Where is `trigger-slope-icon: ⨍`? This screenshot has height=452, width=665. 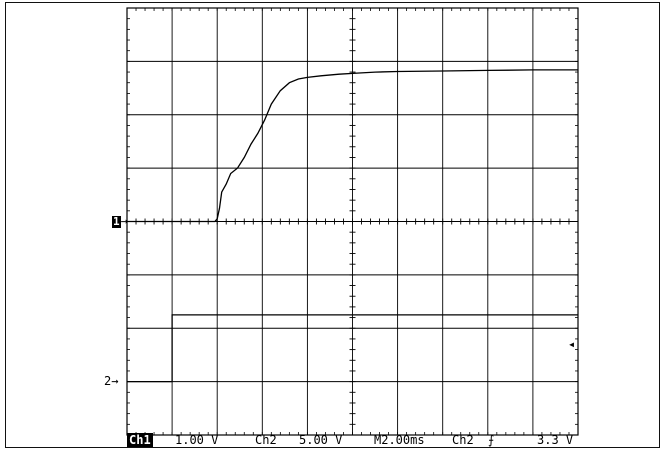
trigger-slope-icon: ⨍ is located at coordinates (491, 440).